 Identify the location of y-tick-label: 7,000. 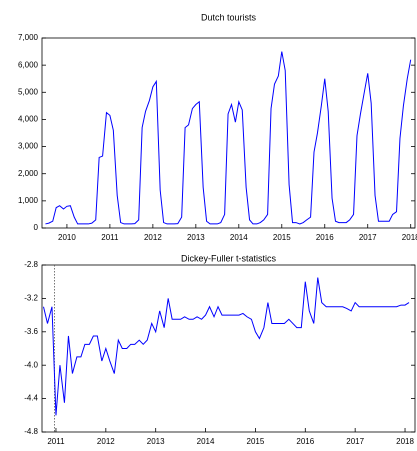
(28, 37).